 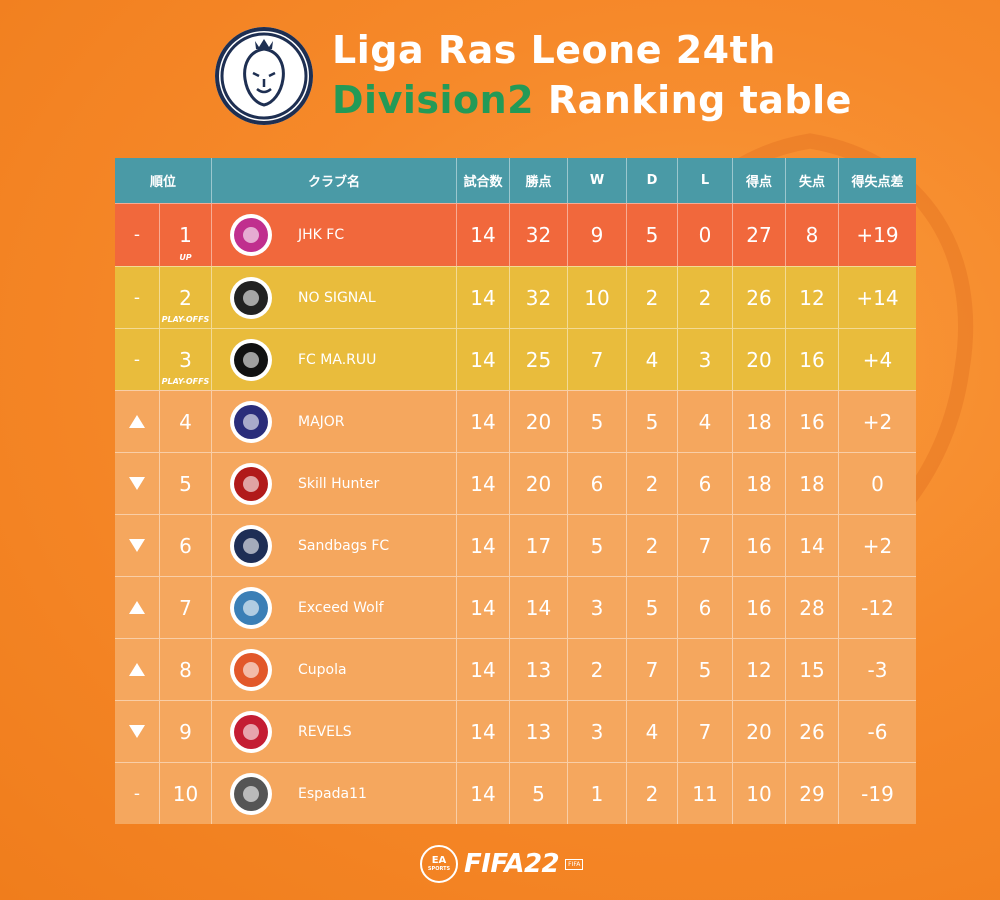 What do you see at coordinates (334, 180) in the screenshot?
I see `col-club-header: クラブ名` at bounding box center [334, 180].